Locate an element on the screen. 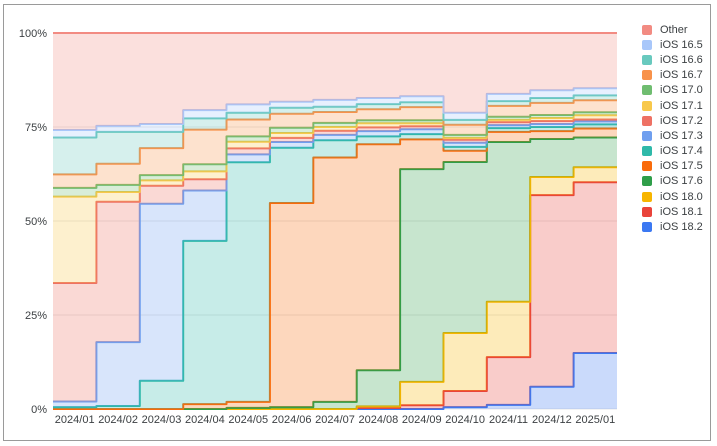 This screenshot has width=717, height=446. x-axis-label: 2024/05 is located at coordinates (248, 420).